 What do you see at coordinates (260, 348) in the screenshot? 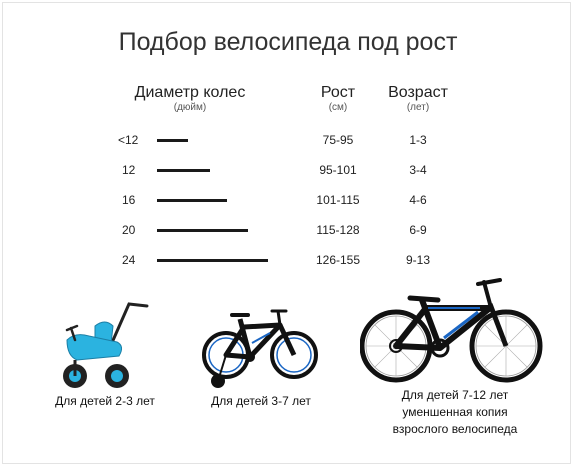
I see `kids-bike-icon` at bounding box center [260, 348].